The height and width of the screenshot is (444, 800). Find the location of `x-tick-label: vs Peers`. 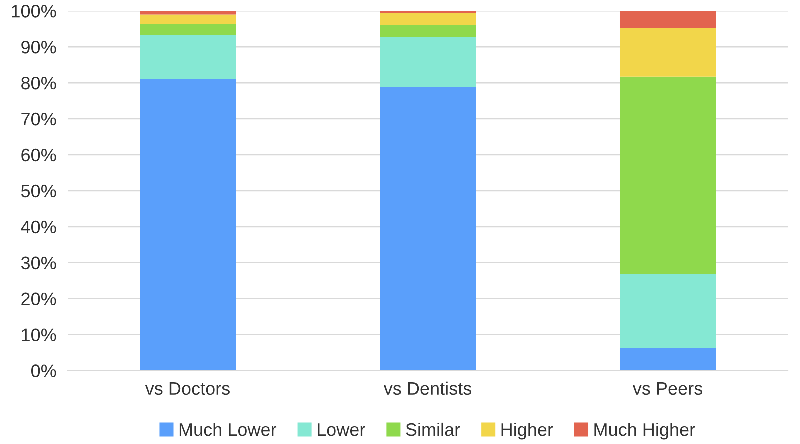

x-tick-label: vs Peers is located at coordinates (667, 389).